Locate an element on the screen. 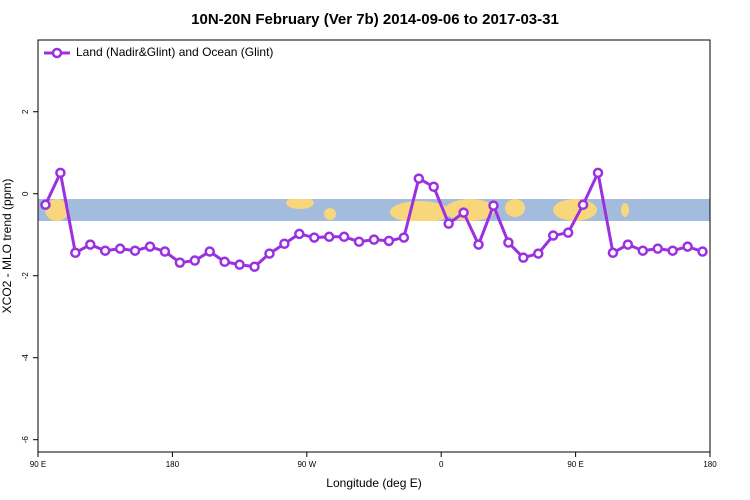 This screenshot has width=750, height=500. x-tick-label: 90 W is located at coordinates (306, 464).